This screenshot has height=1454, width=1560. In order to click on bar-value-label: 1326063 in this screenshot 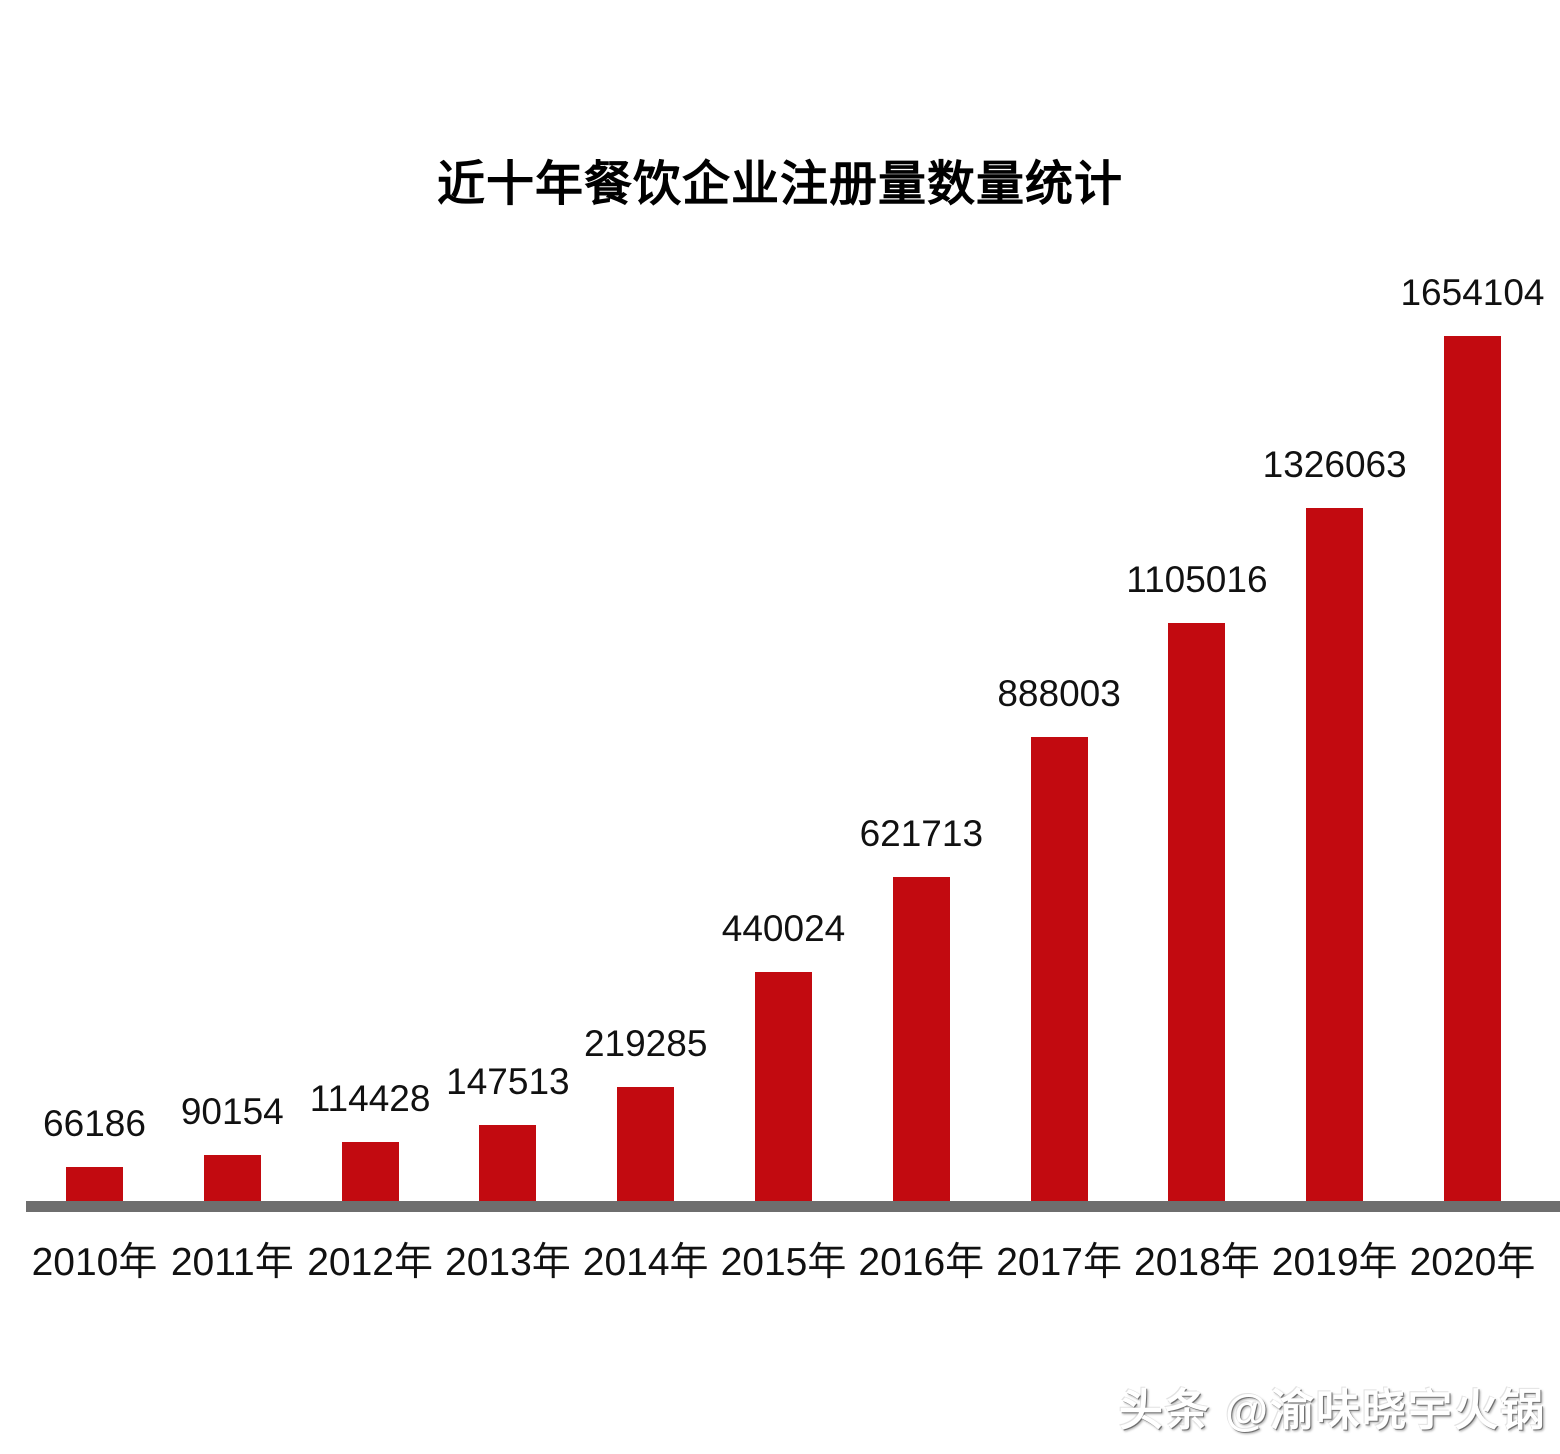, I will do `click(1334, 464)`.